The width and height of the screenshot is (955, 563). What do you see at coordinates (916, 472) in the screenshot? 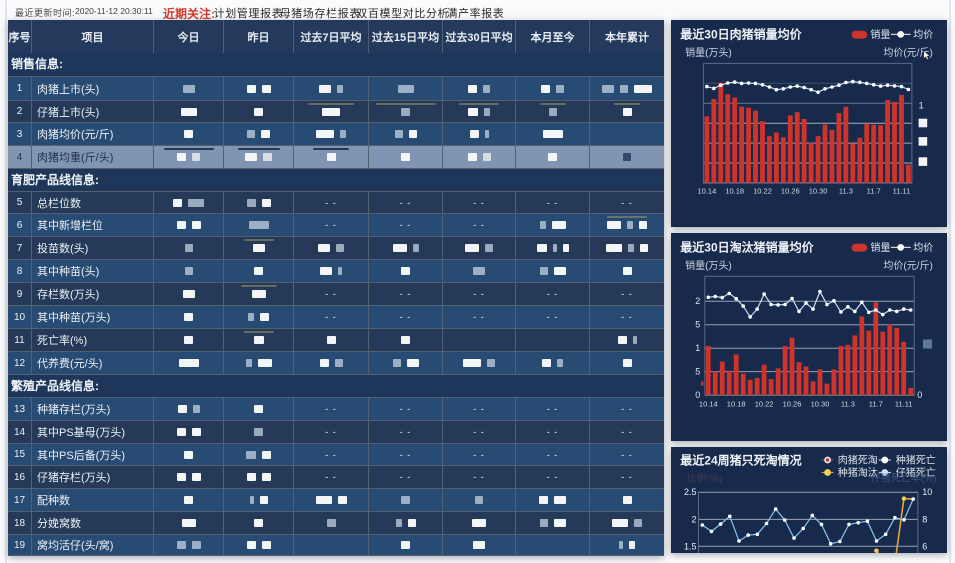
I see `svg-text: 仔猪死亡` at bounding box center [916, 472].